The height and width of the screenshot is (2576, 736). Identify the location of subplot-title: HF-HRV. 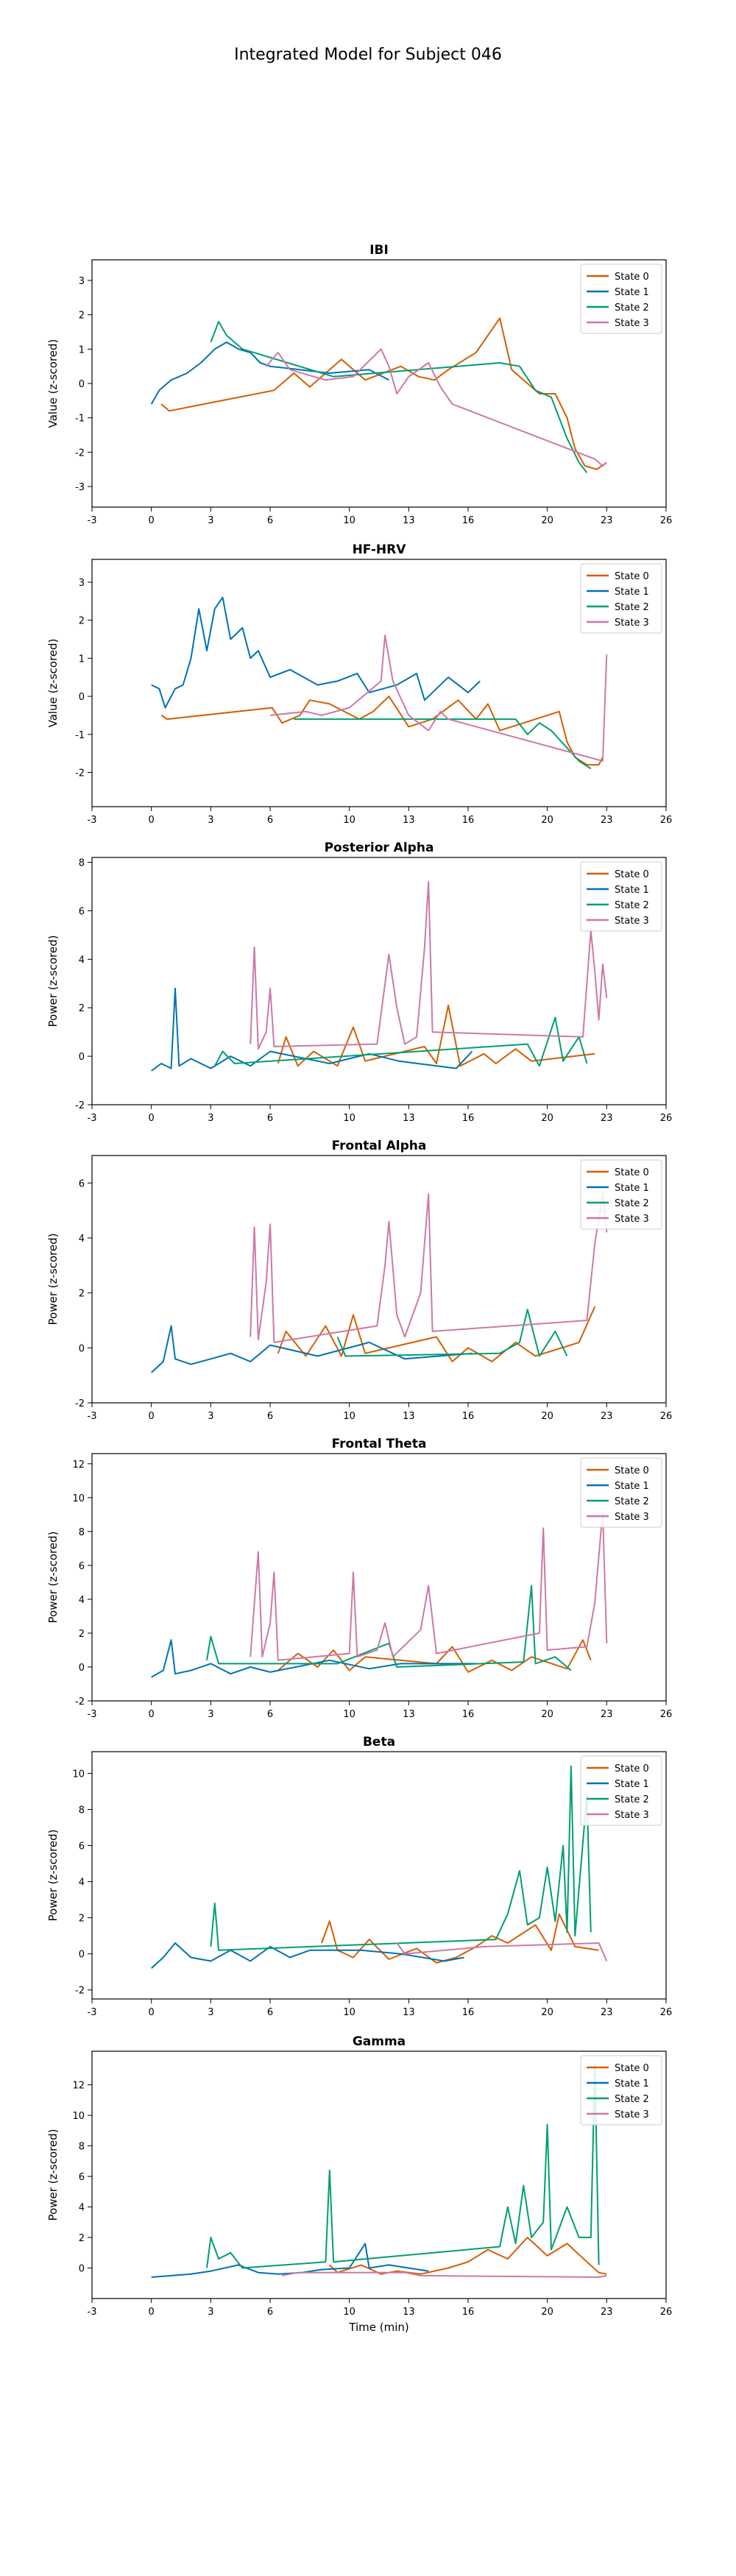
(380, 549).